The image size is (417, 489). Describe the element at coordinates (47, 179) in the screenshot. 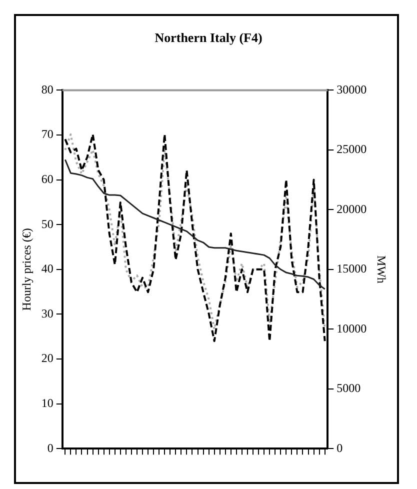

I see `y-tick-label: 60` at that location.